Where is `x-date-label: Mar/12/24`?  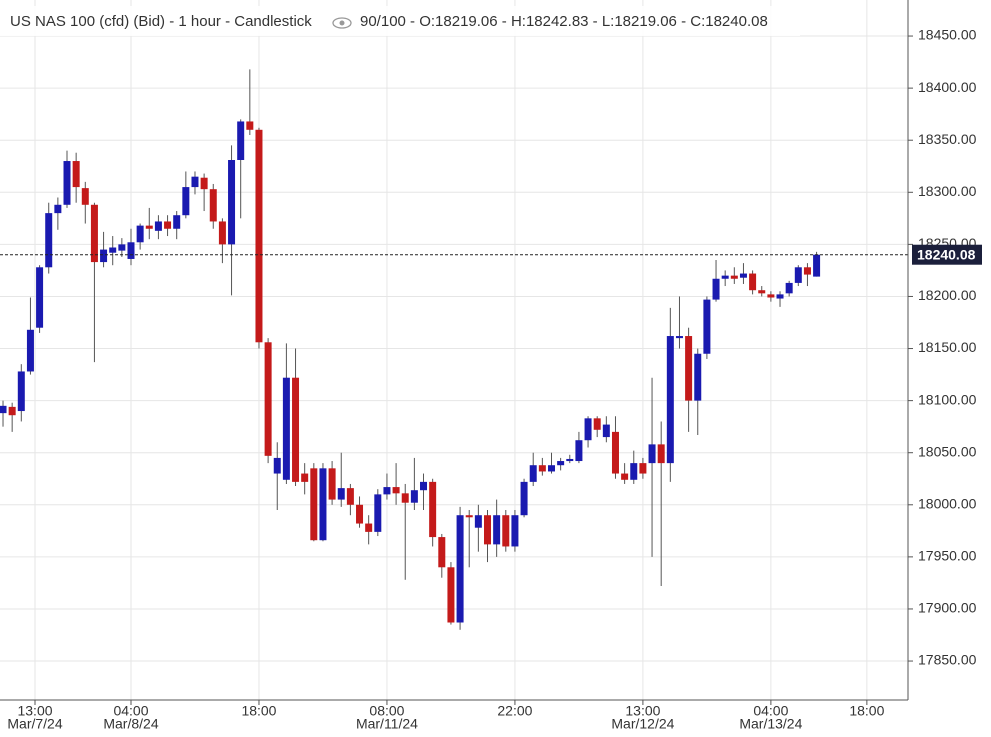
x-date-label: Mar/12/24 is located at coordinates (642, 724).